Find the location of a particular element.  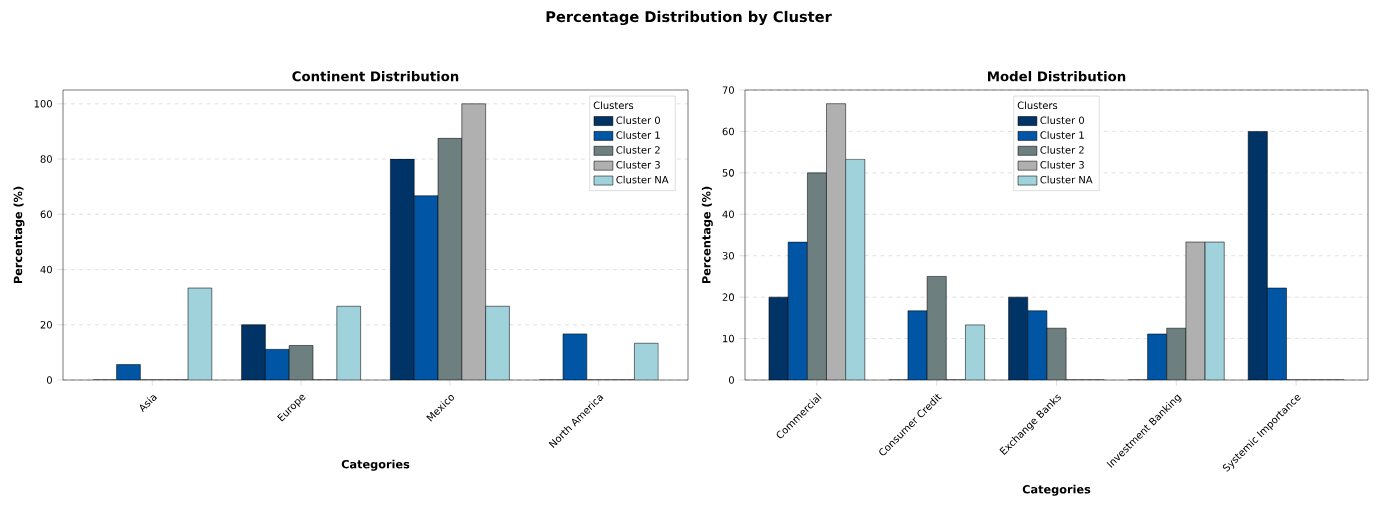

chart-title: Continent Distribution is located at coordinates (375, 76).